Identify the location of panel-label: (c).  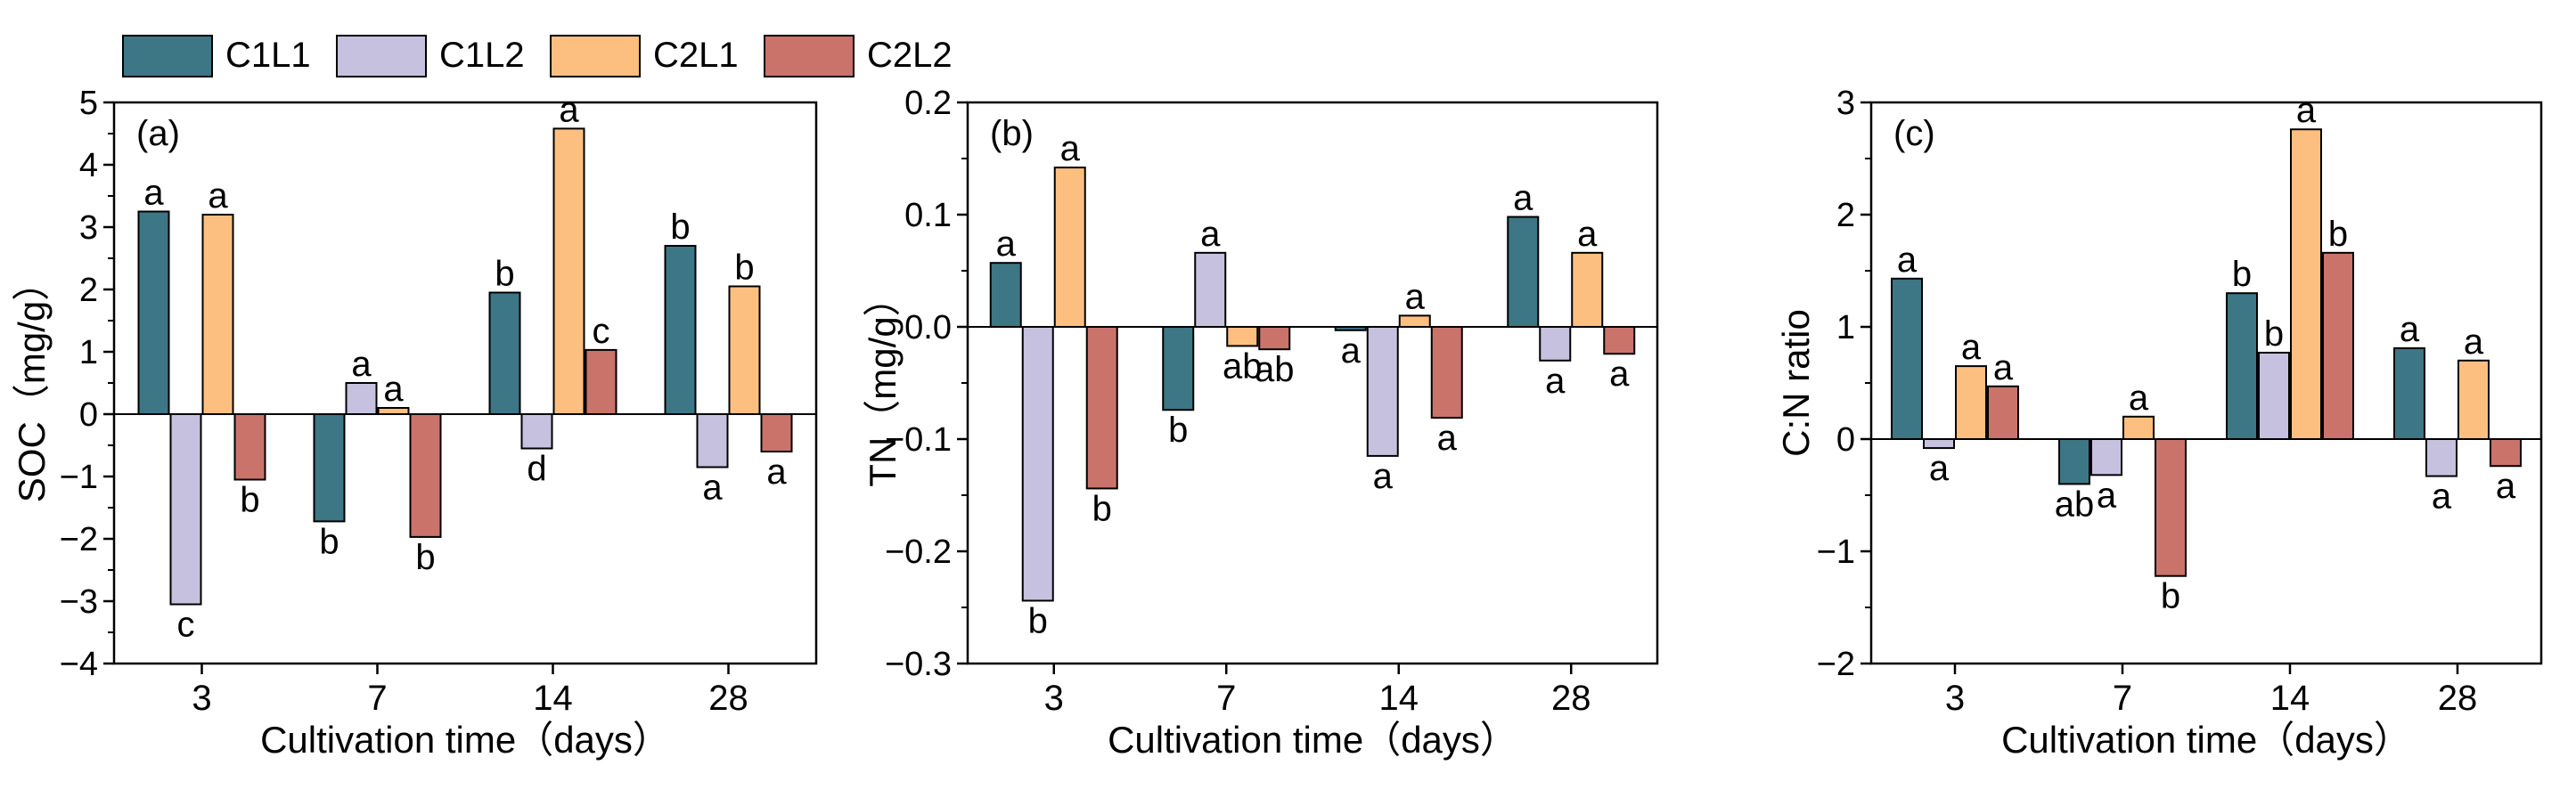
(1914, 133).